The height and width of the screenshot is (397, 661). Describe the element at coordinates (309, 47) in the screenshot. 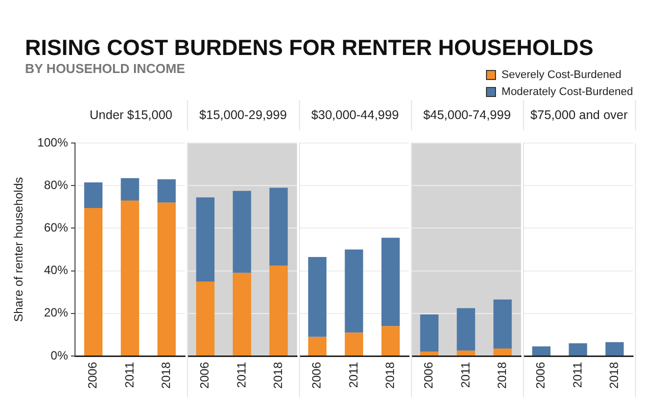

I see `text: RISING COST BURDENS FOR RENTER HOUSEHOLDS` at that location.